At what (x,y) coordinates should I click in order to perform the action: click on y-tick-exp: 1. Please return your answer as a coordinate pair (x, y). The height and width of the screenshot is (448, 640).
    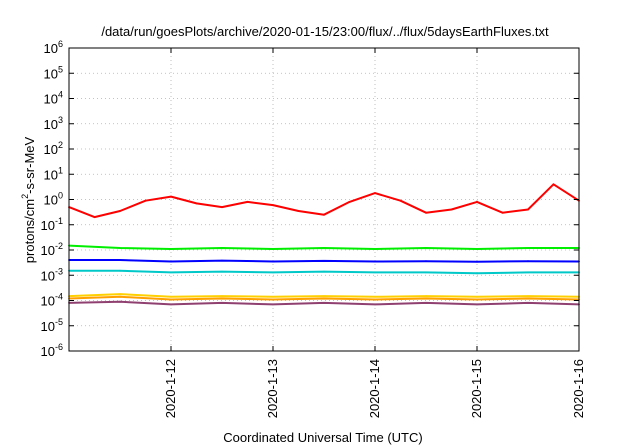
    Looking at the image, I should click on (60, 170).